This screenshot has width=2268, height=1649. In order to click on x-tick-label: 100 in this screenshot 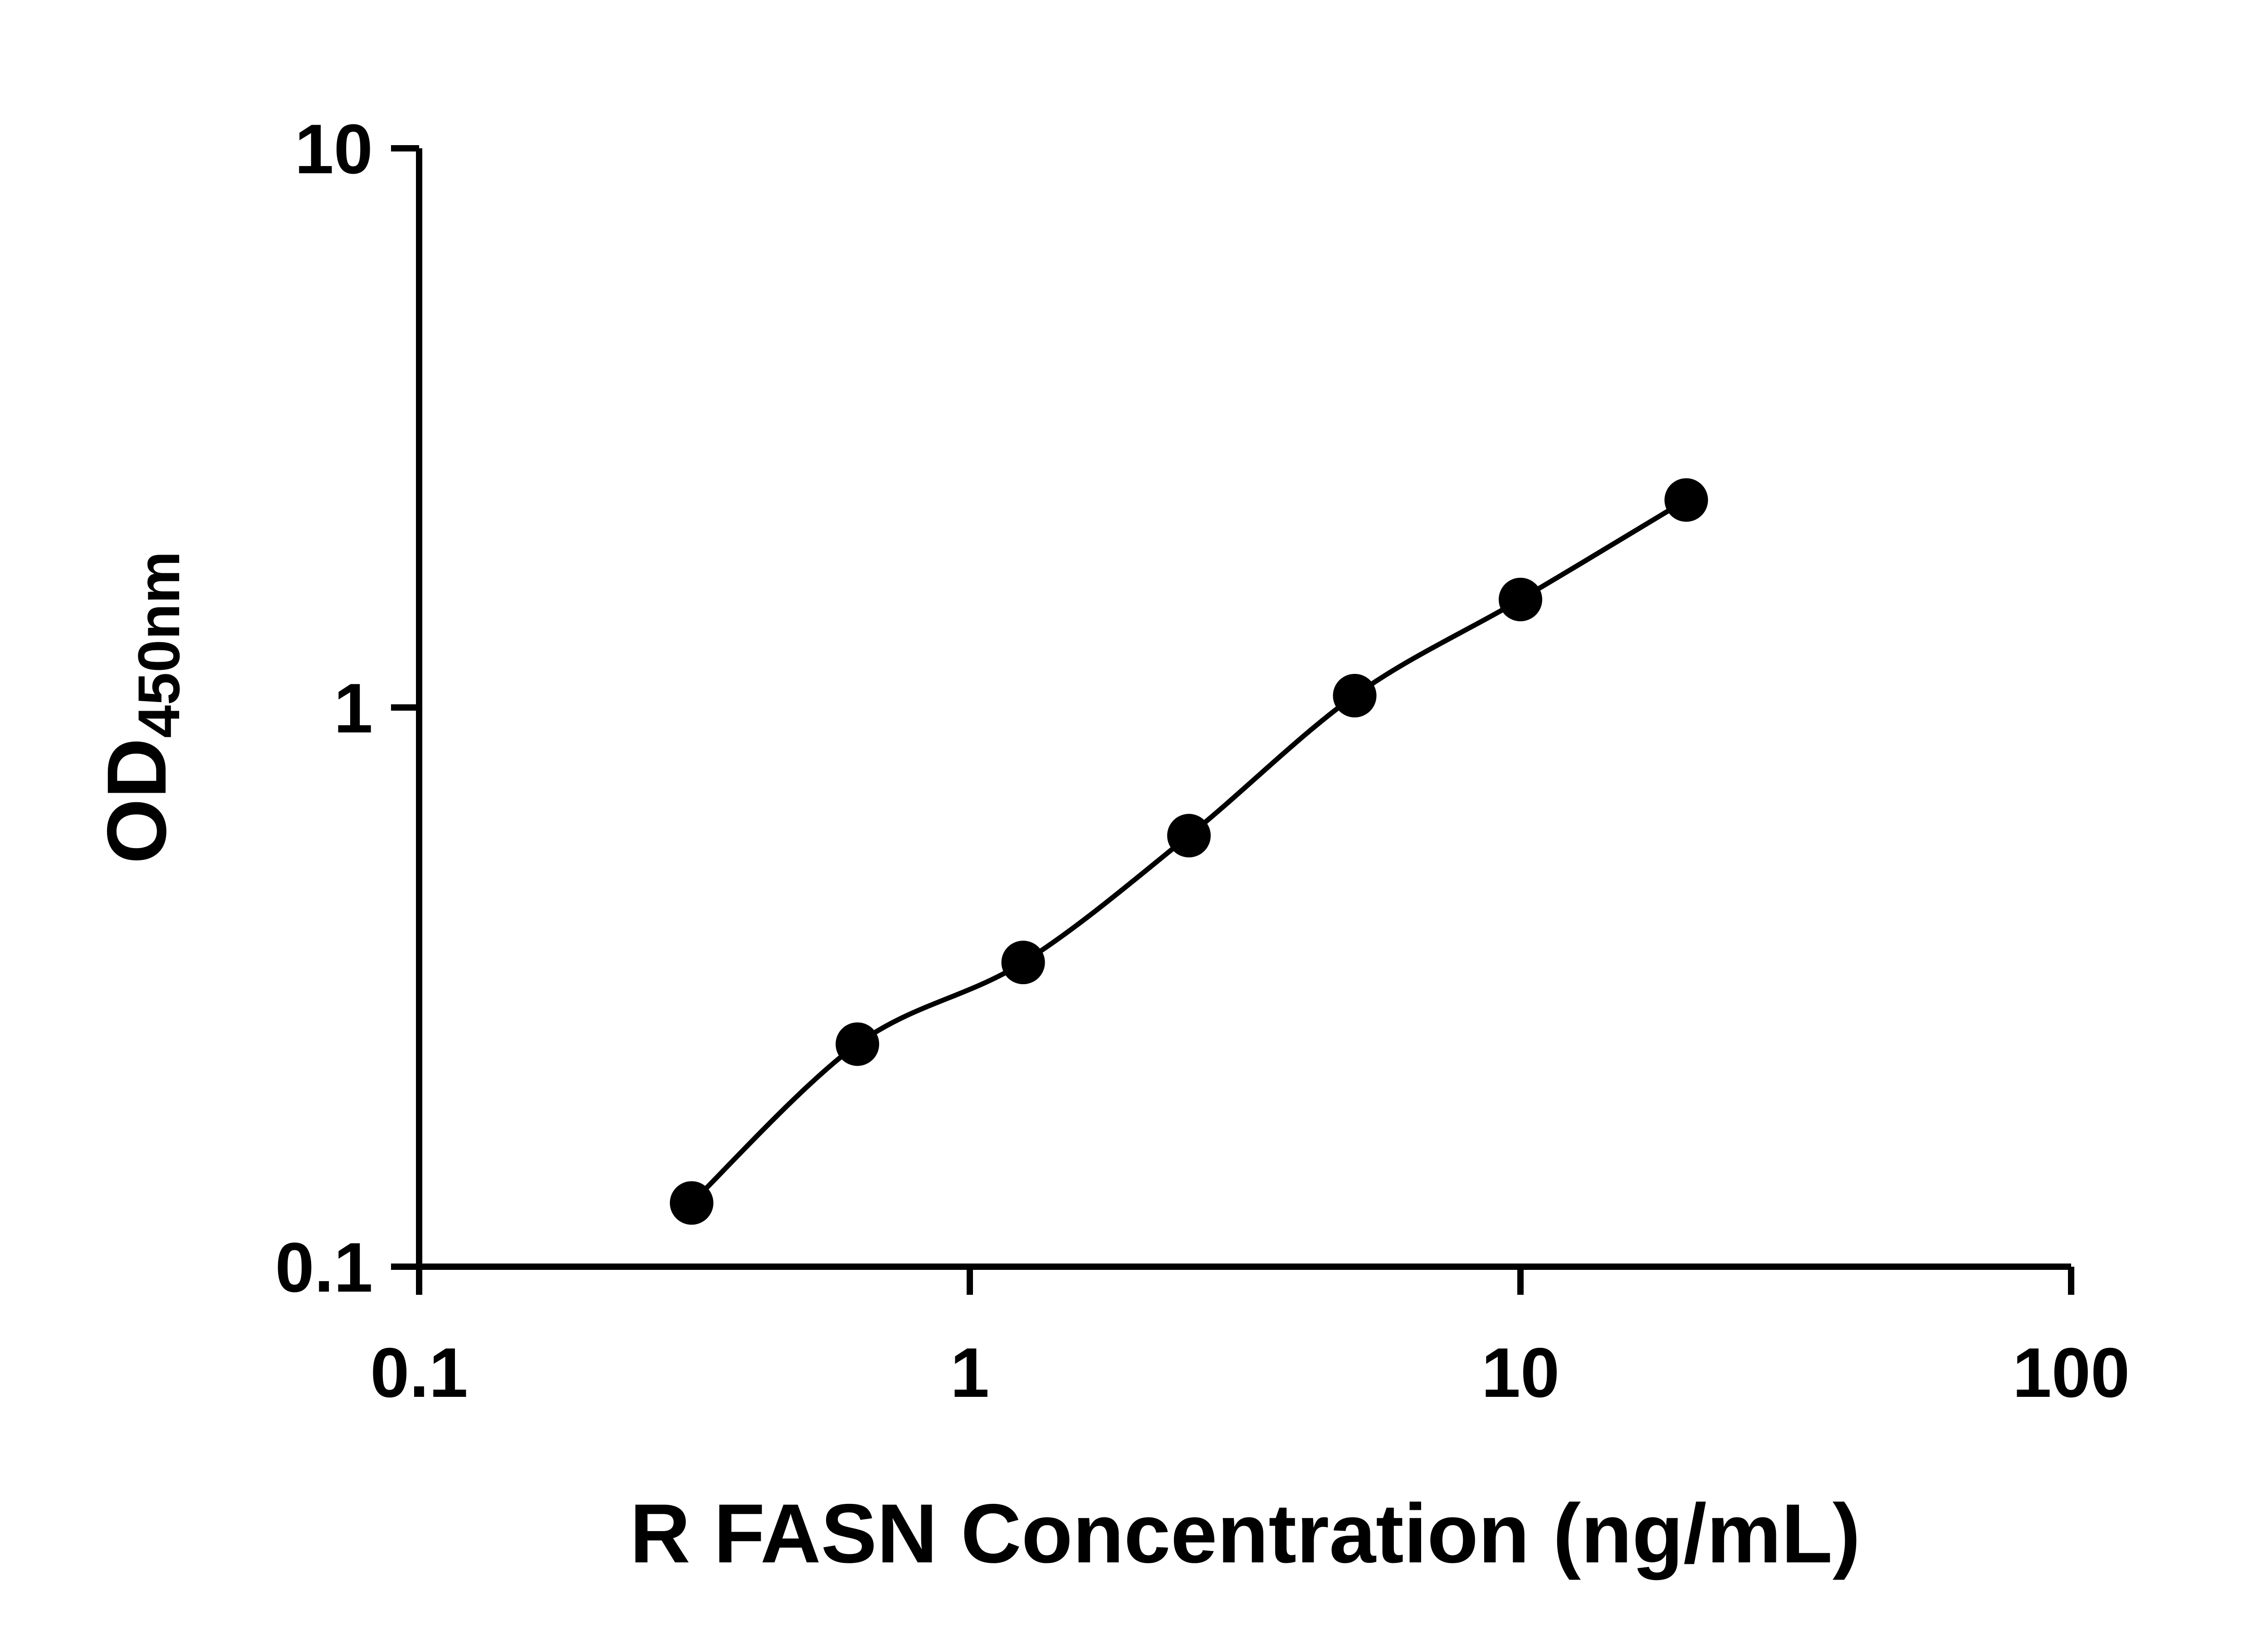, I will do `click(2071, 1372)`.